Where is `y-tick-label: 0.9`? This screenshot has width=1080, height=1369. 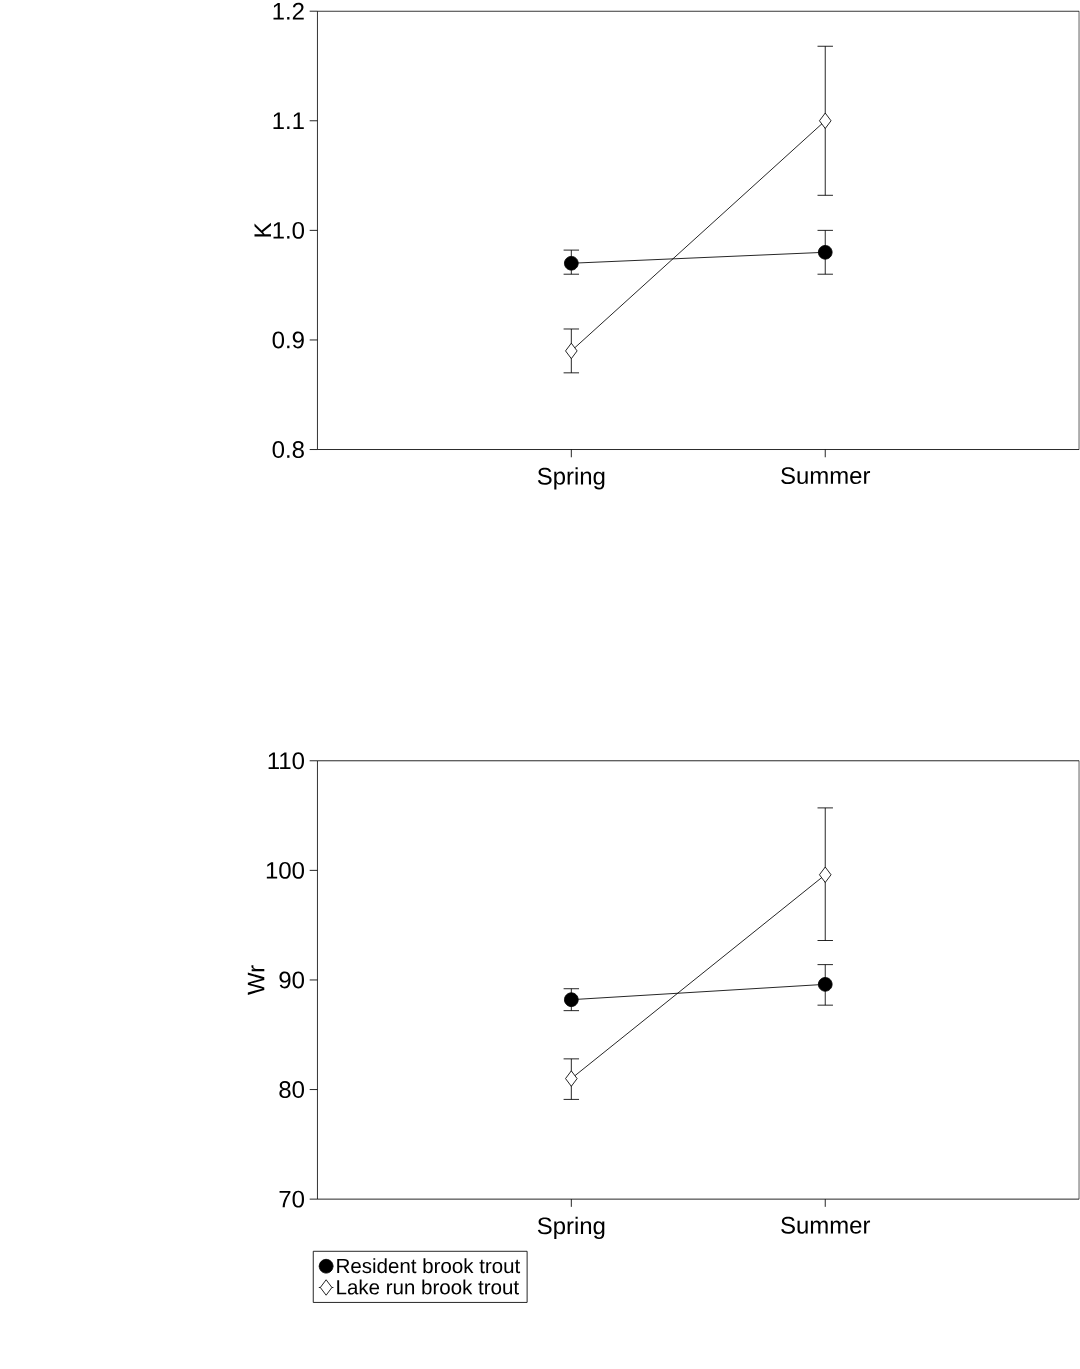
y-tick-label: 0.9 is located at coordinates (288, 340).